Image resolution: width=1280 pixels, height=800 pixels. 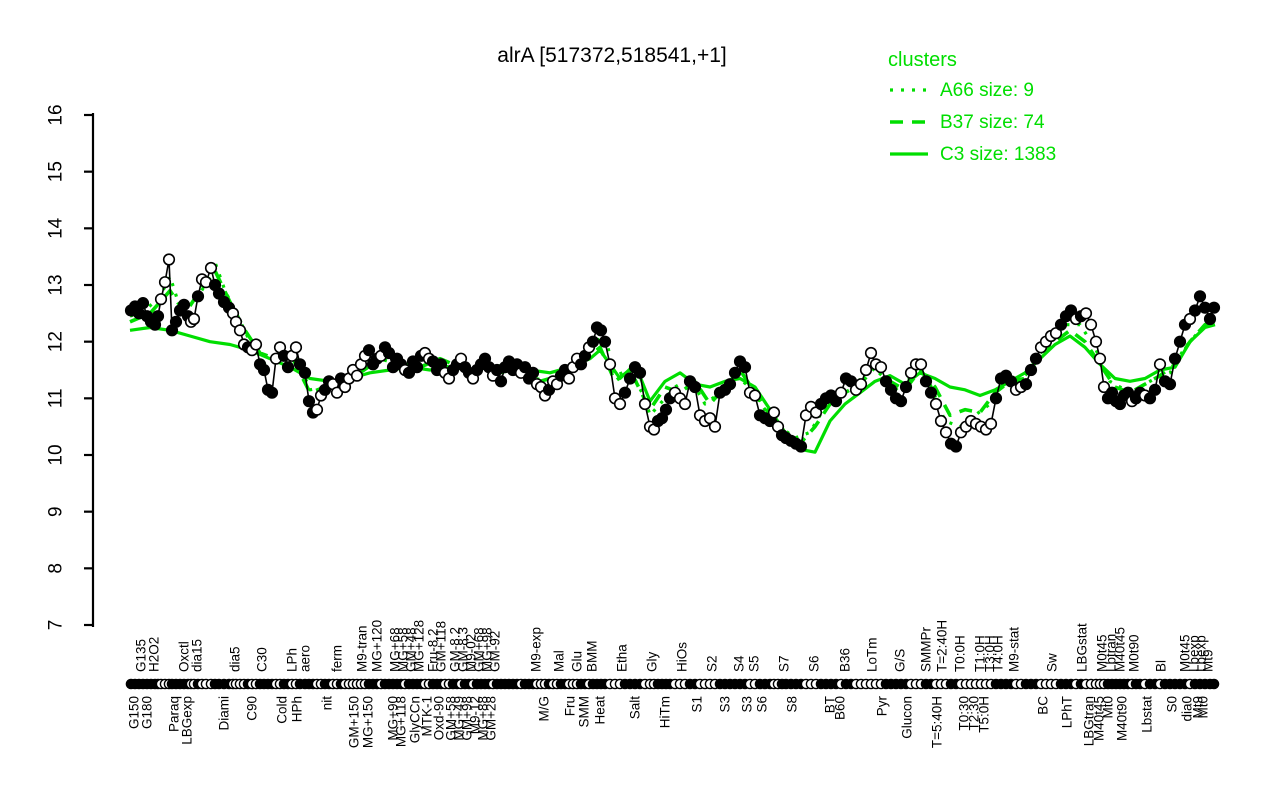 I want to click on y-tick-label: 15, so click(x=56, y=171).